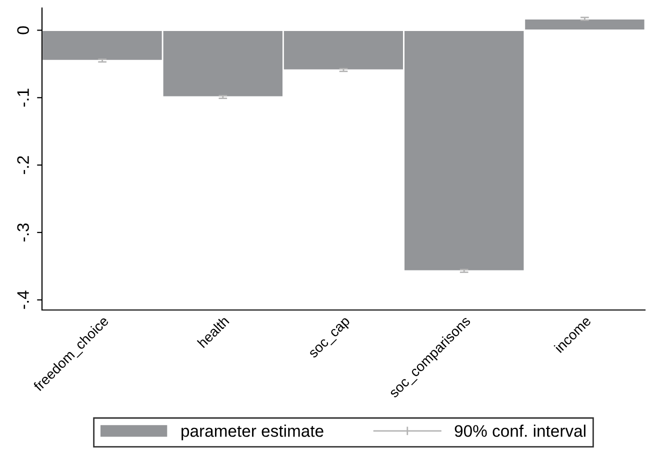  Describe the element at coordinates (23, 232) in the screenshot. I see `y-tick-label: -.3` at that location.